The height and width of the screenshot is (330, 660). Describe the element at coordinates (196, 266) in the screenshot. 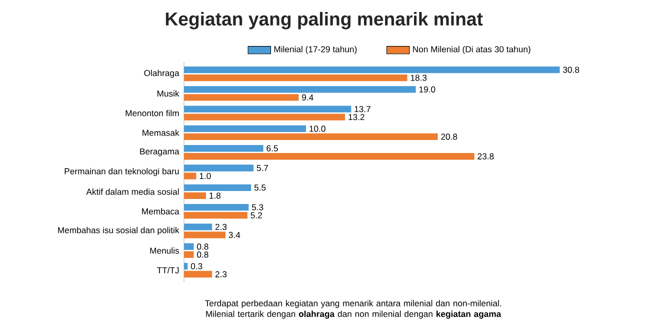

I see `data-label: 0.3` at that location.